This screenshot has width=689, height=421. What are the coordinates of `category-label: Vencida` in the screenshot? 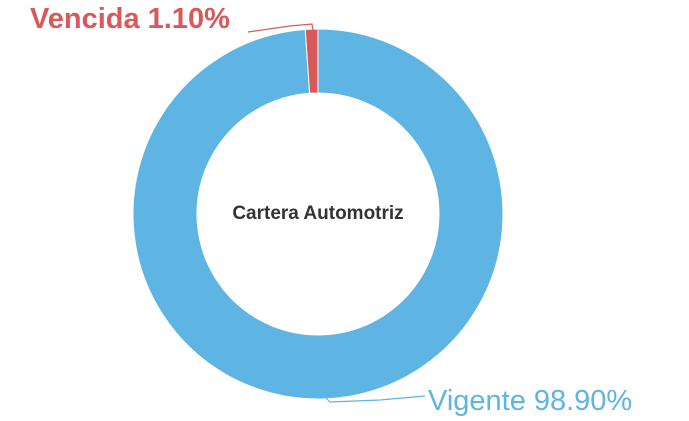 It's located at (85, 19).